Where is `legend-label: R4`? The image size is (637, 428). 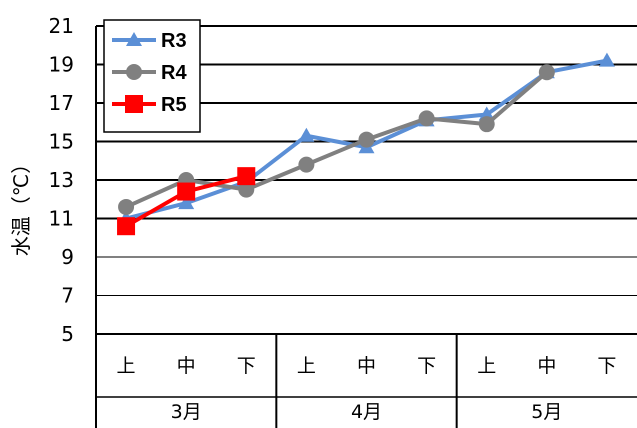
legend-label: R4 is located at coordinates (174, 73).